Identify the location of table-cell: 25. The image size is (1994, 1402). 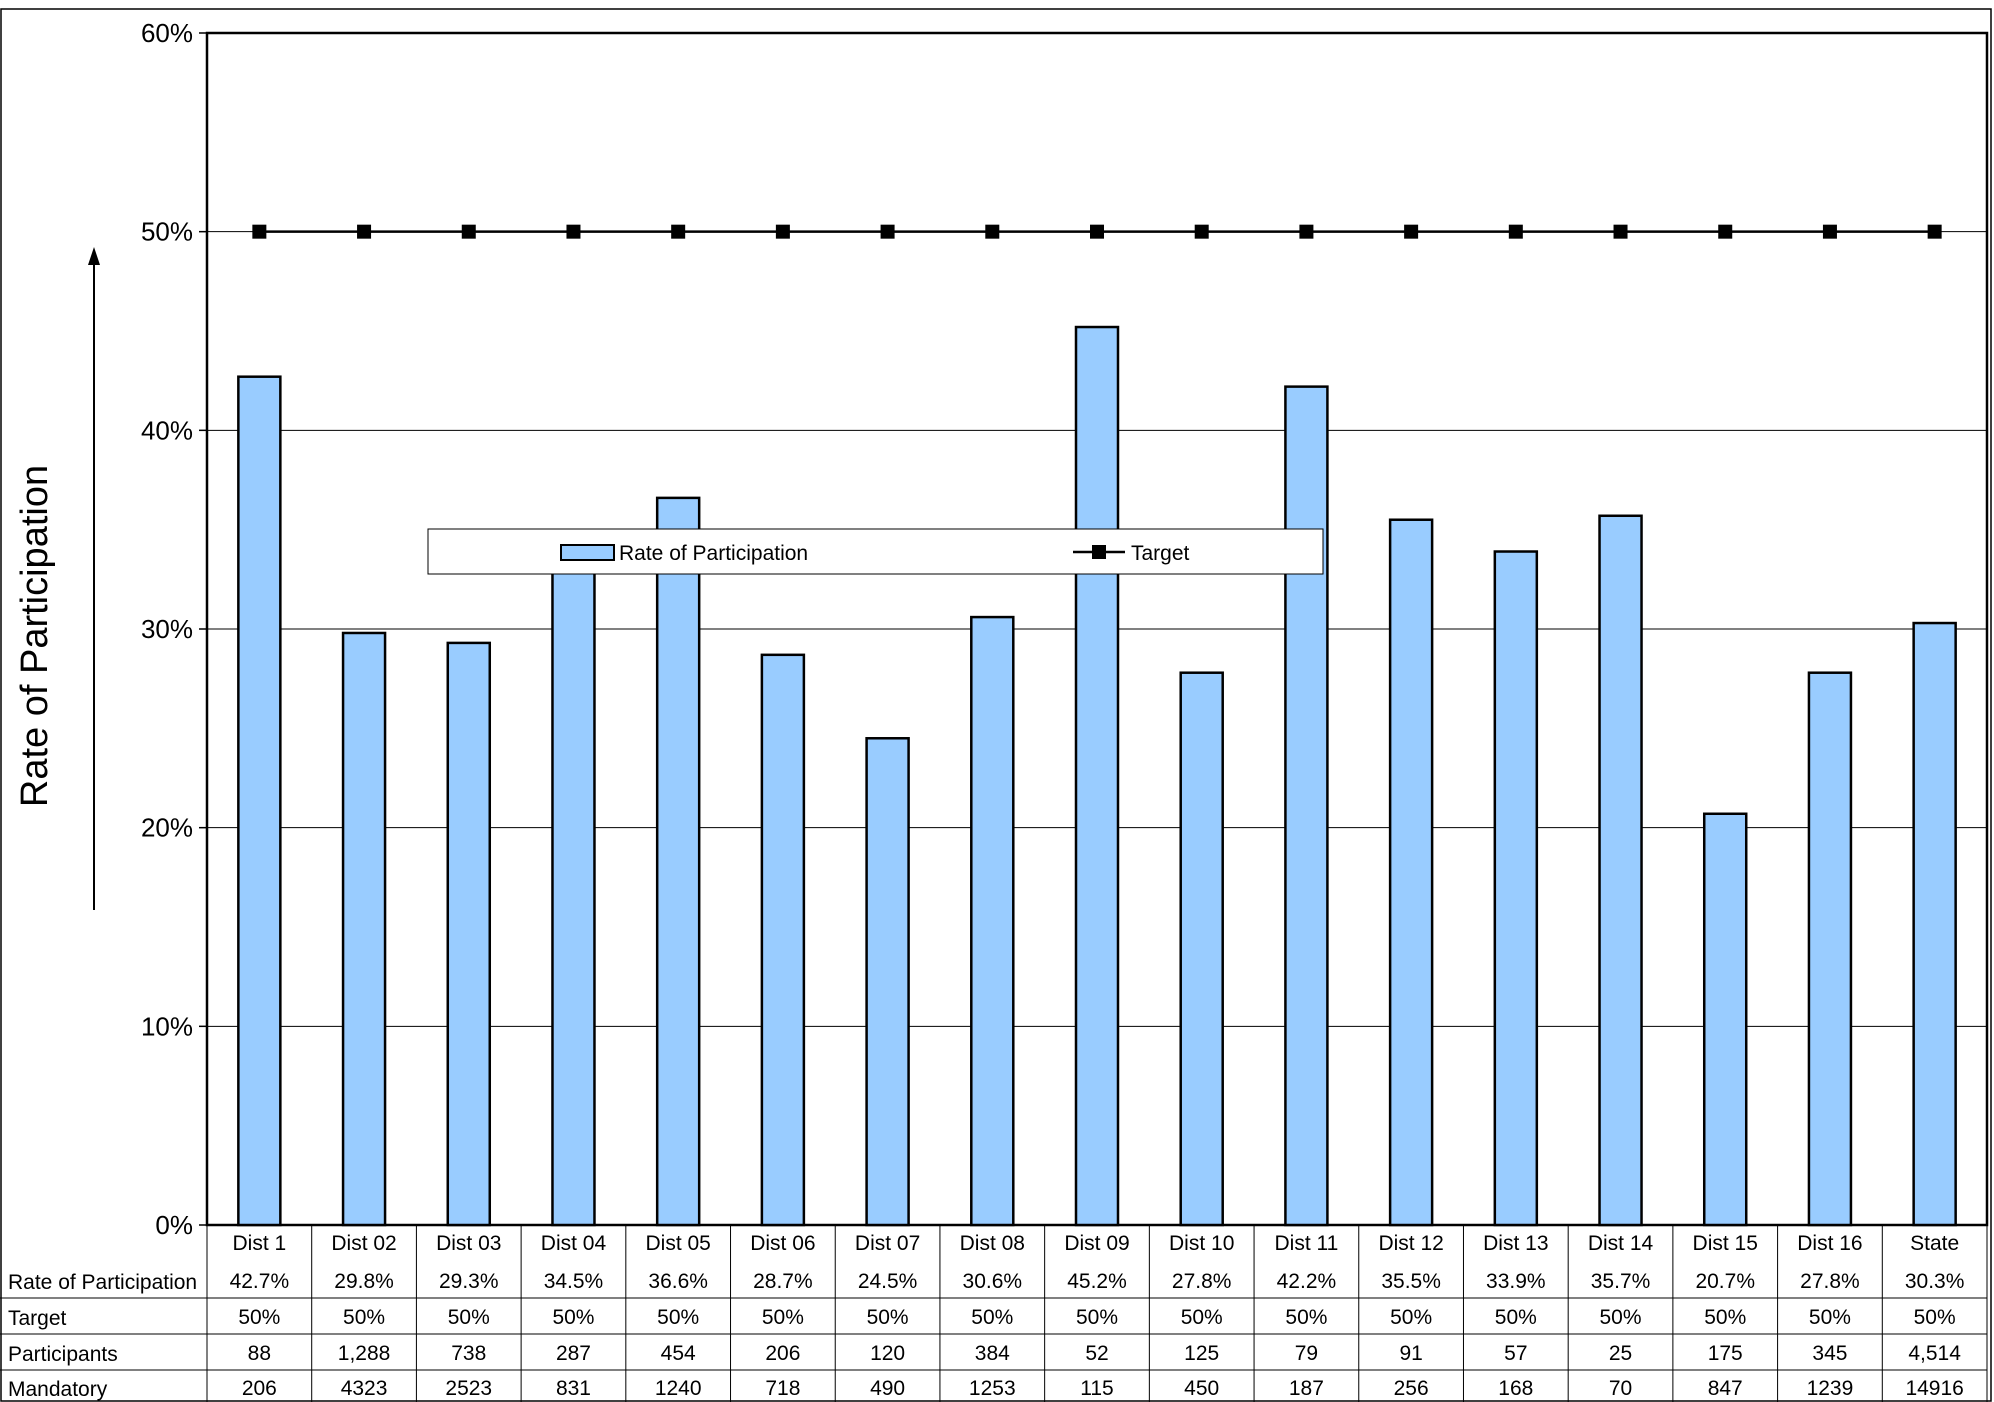
(1620, 1353).